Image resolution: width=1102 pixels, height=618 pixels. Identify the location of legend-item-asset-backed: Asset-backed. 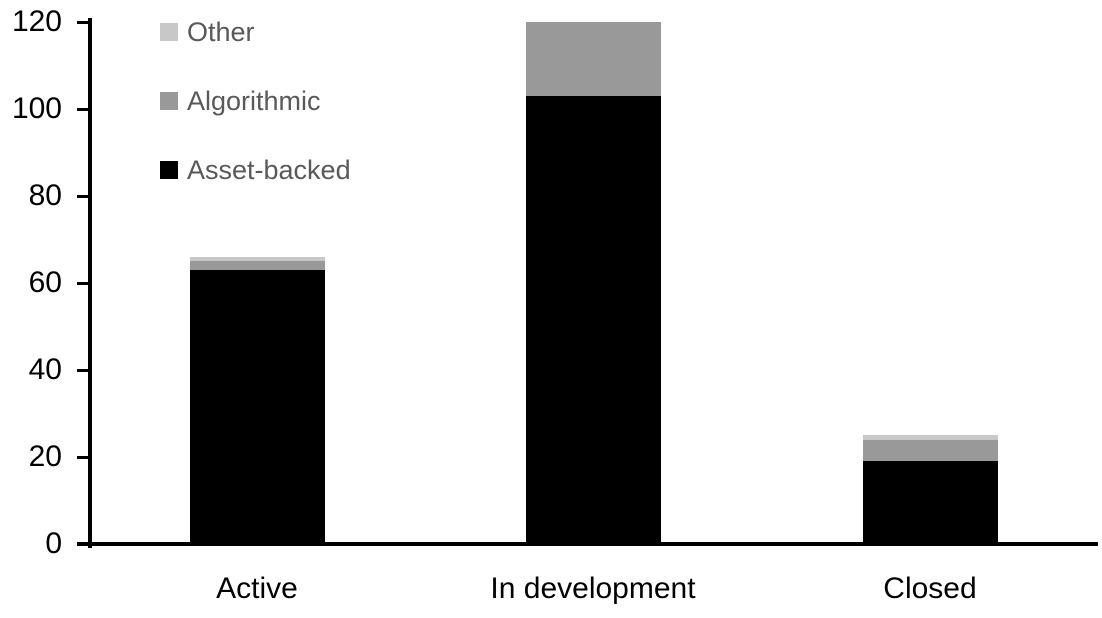
(255, 169).